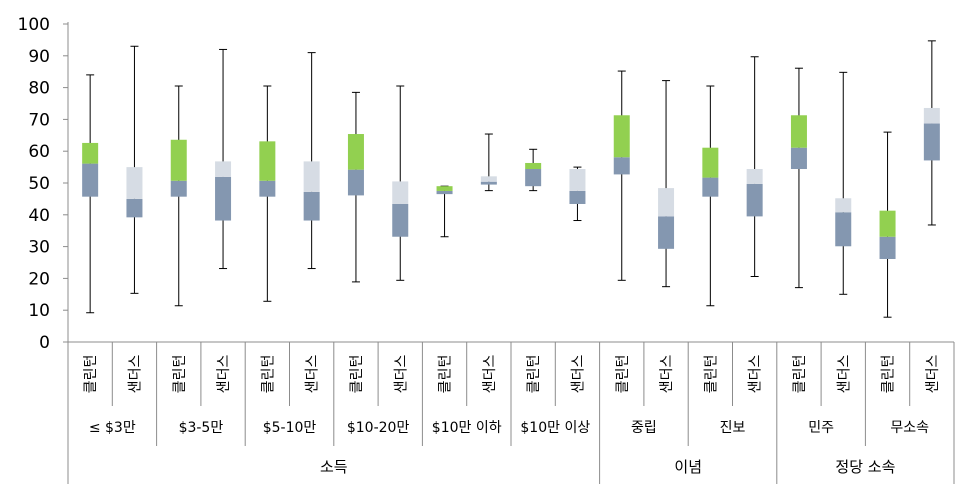 The image size is (975, 494). I want to click on y-tick-label: 50, so click(39, 184).